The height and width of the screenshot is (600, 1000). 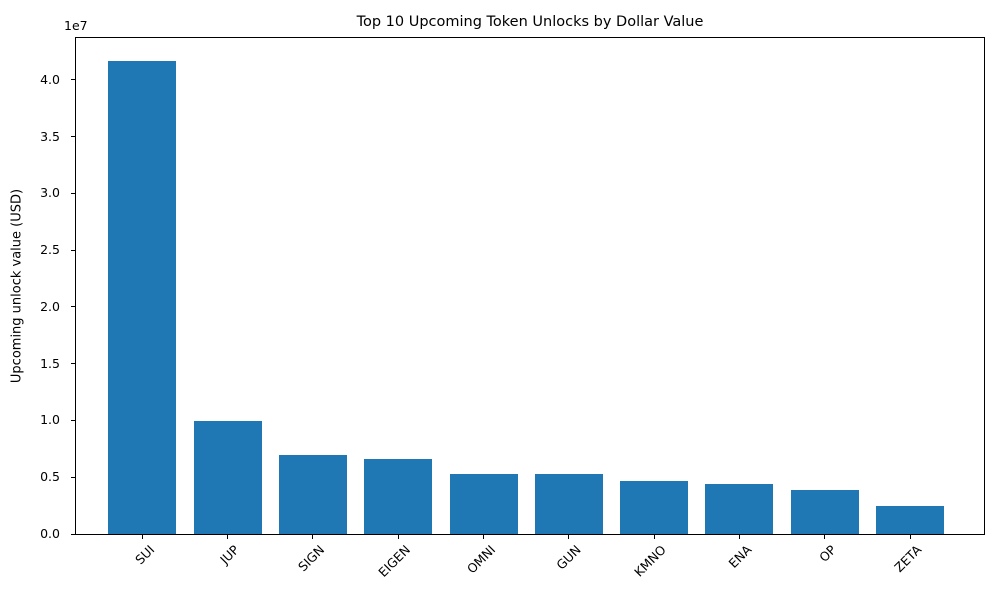 I want to click on x-tick-label-omni: OMNI, so click(x=481, y=559).